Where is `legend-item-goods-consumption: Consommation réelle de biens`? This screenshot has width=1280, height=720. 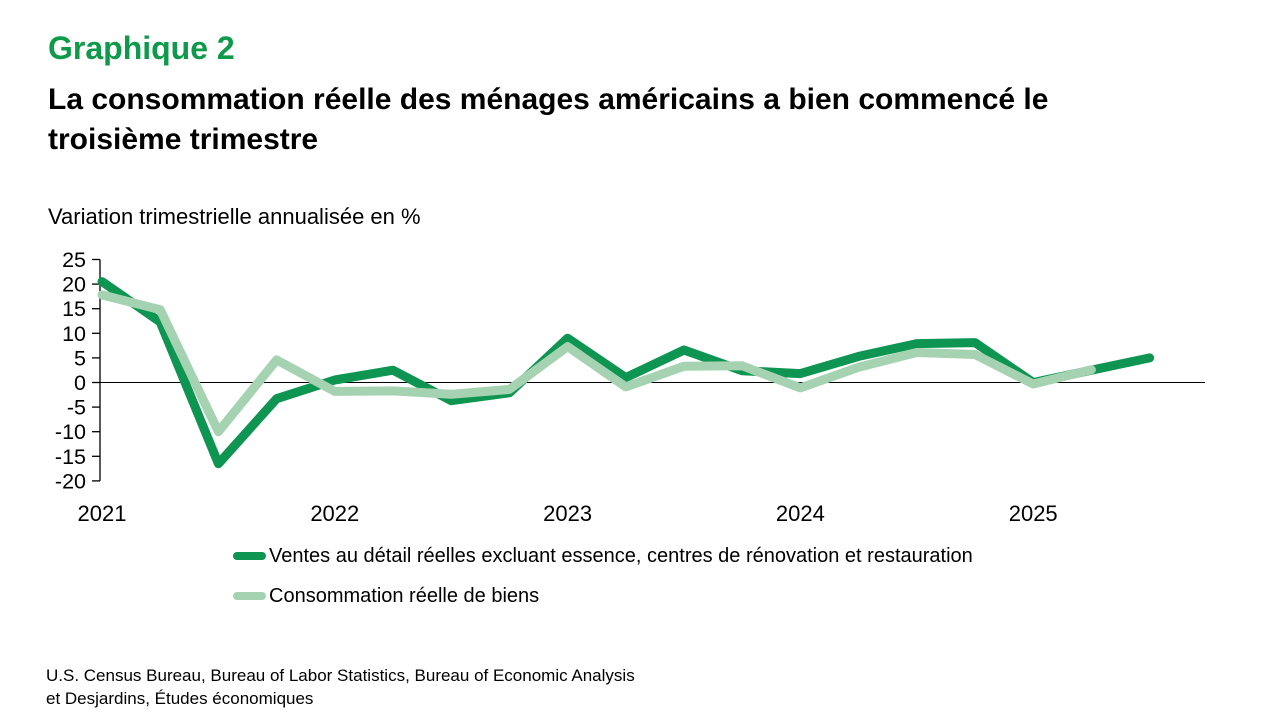 legend-item-goods-consumption: Consommation réelle de biens is located at coordinates (603, 596).